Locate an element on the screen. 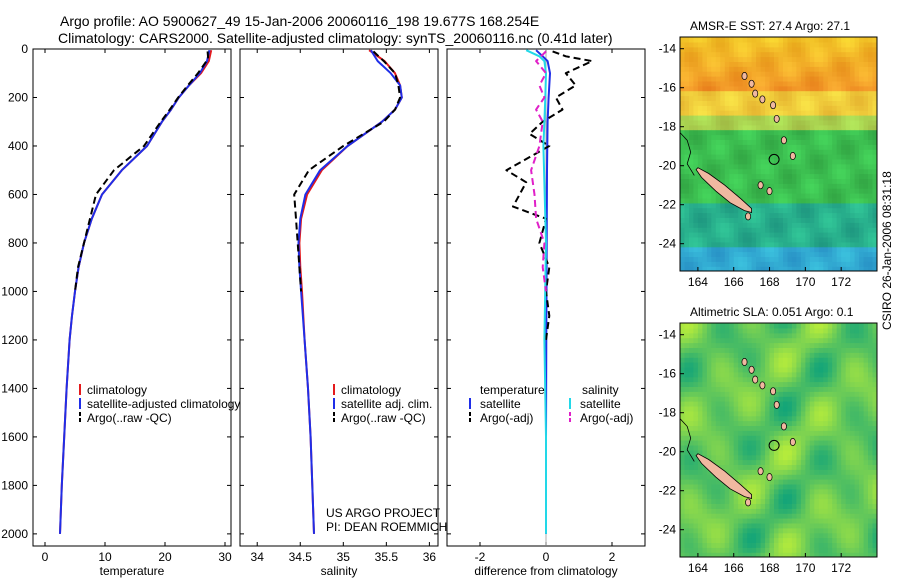 This screenshot has width=900, height=580. island is located at coordinates (760, 185).